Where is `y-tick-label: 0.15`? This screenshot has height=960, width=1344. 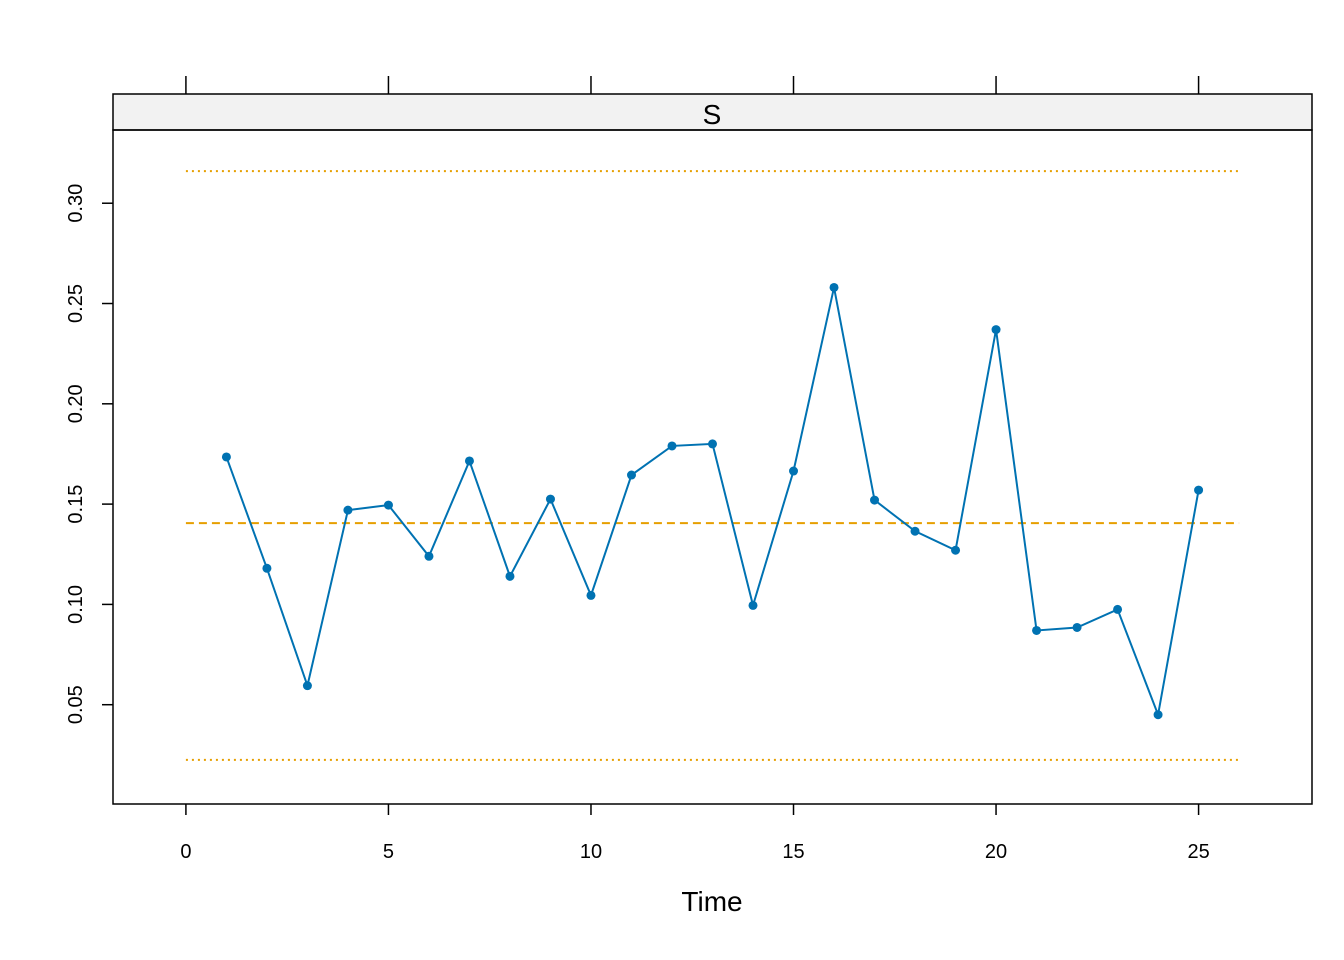 y-tick-label: 0.15 is located at coordinates (76, 504).